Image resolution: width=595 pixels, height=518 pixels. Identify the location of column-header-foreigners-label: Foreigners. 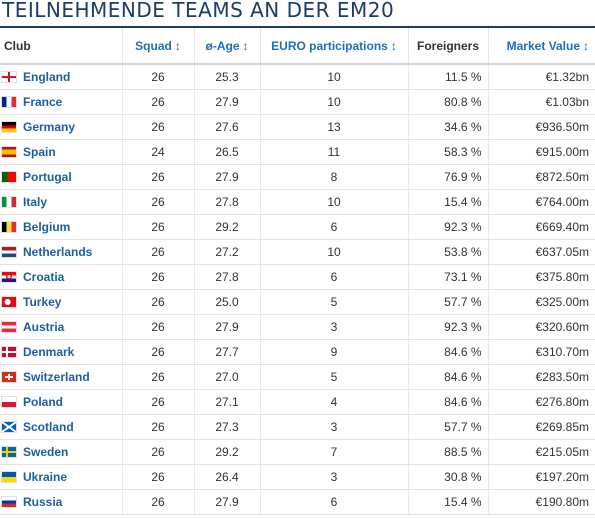
(447, 45).